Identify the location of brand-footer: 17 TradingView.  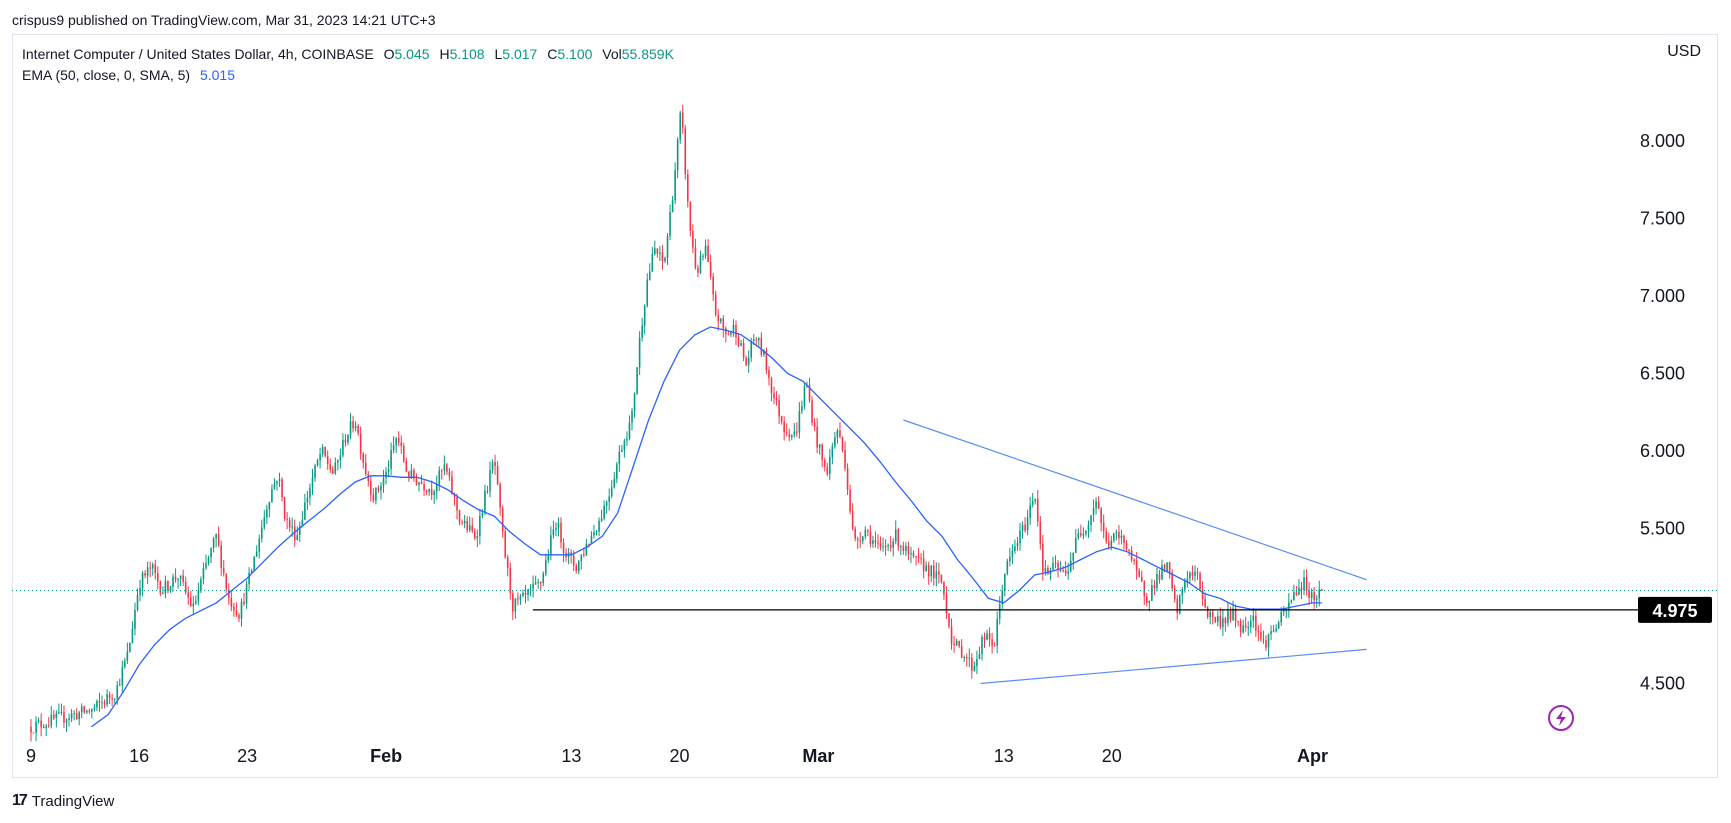
(63, 801).